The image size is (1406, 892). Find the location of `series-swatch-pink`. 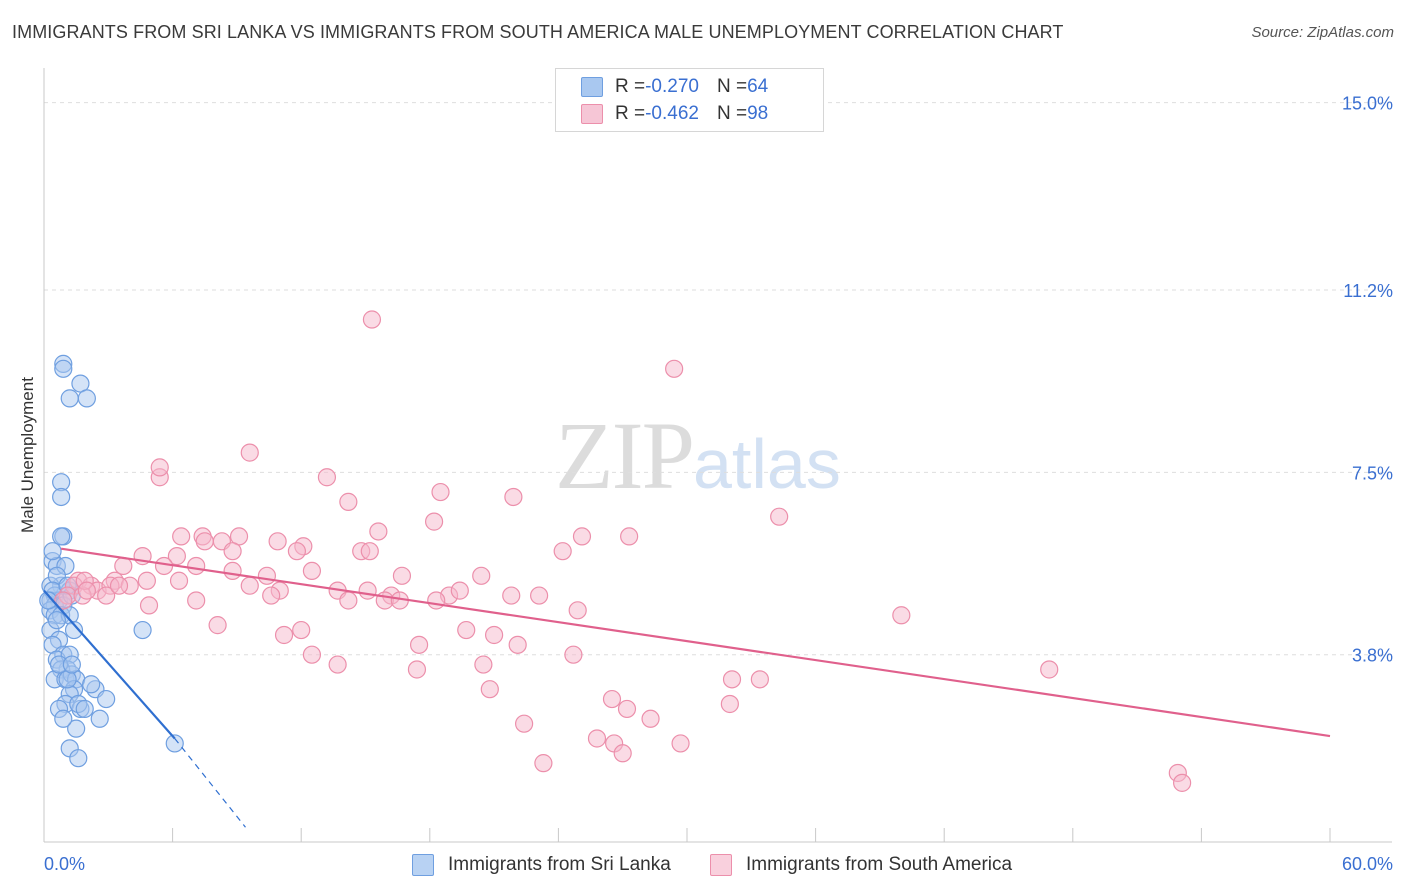

series-swatch-pink is located at coordinates (721, 865).